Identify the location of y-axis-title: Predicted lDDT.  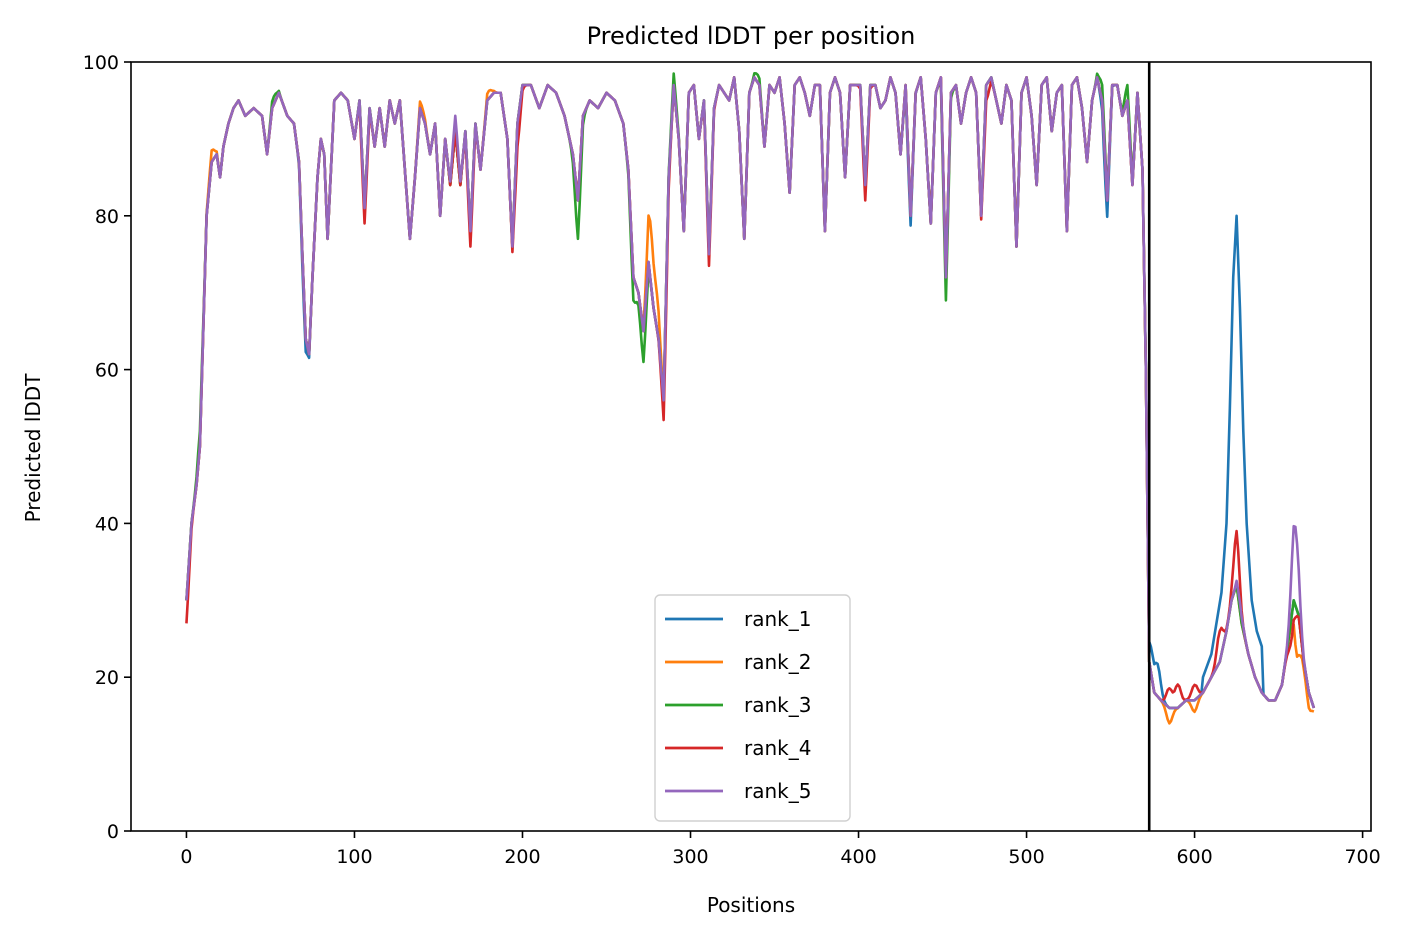
(33, 448).